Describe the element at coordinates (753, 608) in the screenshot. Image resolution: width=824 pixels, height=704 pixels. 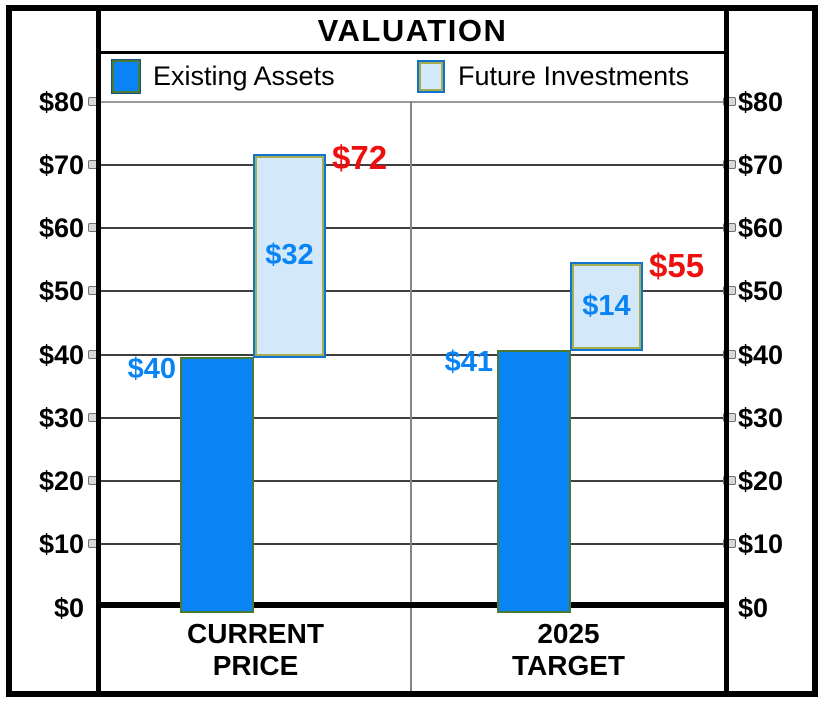
I see `y-tick-label-right: $0` at that location.